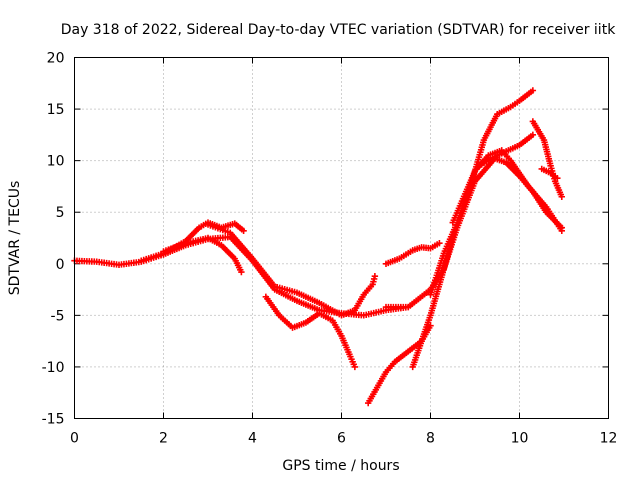 The width and height of the screenshot is (640, 480). I want to click on y-tick-label: -5, so click(58, 316).